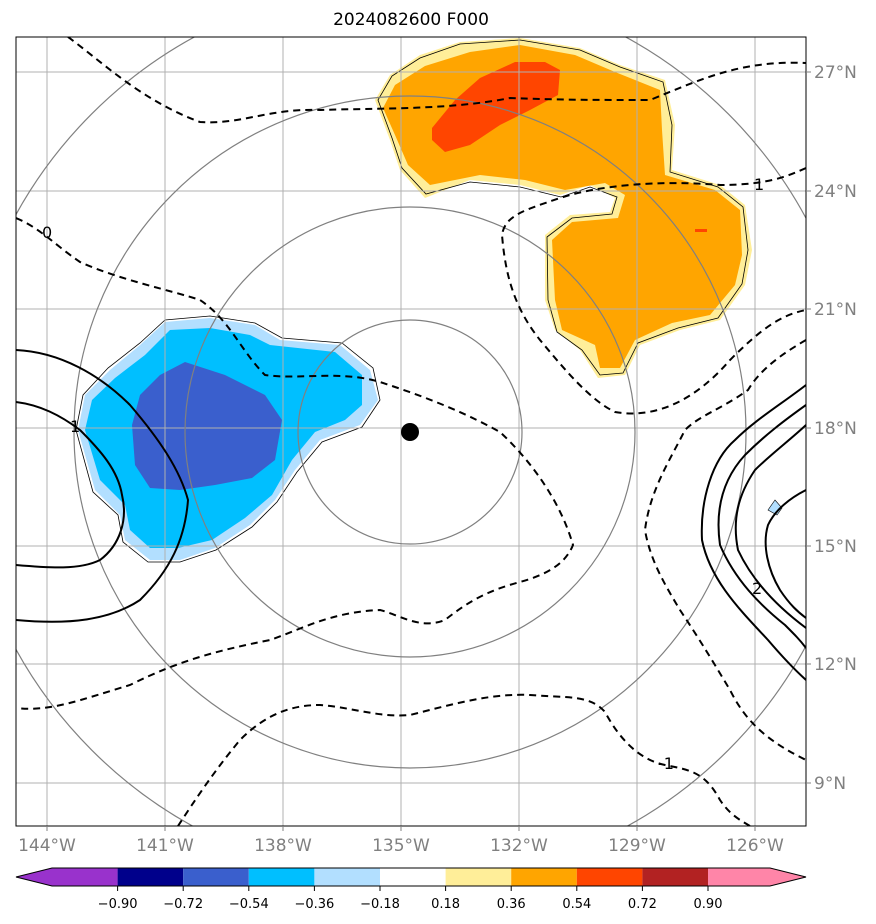 This screenshot has width=876, height=924. I want to click on x-tick-marks, so click(401, 828).